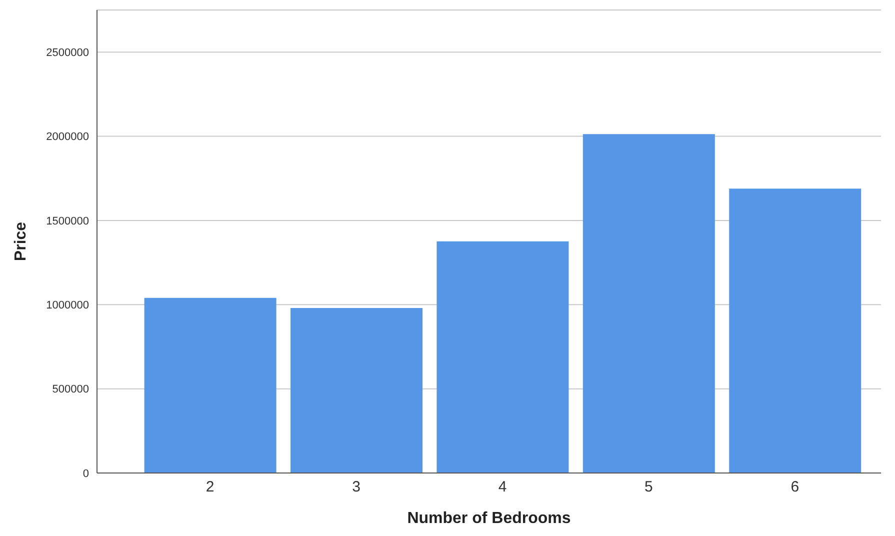 The width and height of the screenshot is (895, 536). What do you see at coordinates (67, 306) in the screenshot?
I see `y-tick-label: 1000000` at bounding box center [67, 306].